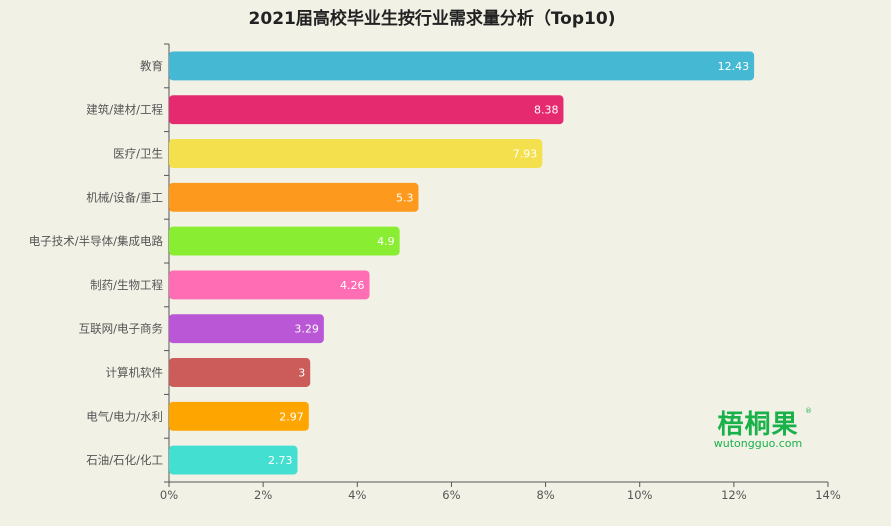 Image resolution: width=891 pixels, height=526 pixels. What do you see at coordinates (121, 329) in the screenshot?
I see `category-label: 互联网/电子商务` at bounding box center [121, 329].